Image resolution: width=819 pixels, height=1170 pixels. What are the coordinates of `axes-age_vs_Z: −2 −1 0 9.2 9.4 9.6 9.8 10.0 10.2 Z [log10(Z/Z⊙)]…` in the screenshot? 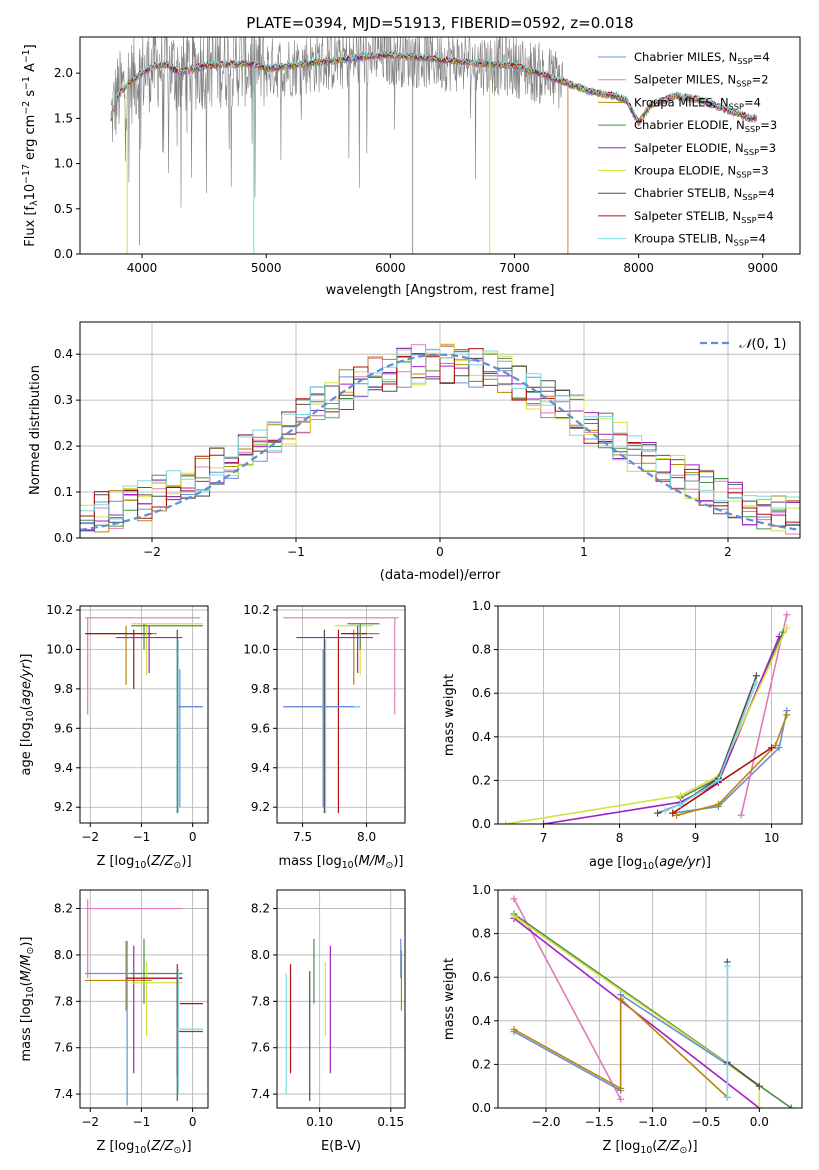 It's located at (114, 737).